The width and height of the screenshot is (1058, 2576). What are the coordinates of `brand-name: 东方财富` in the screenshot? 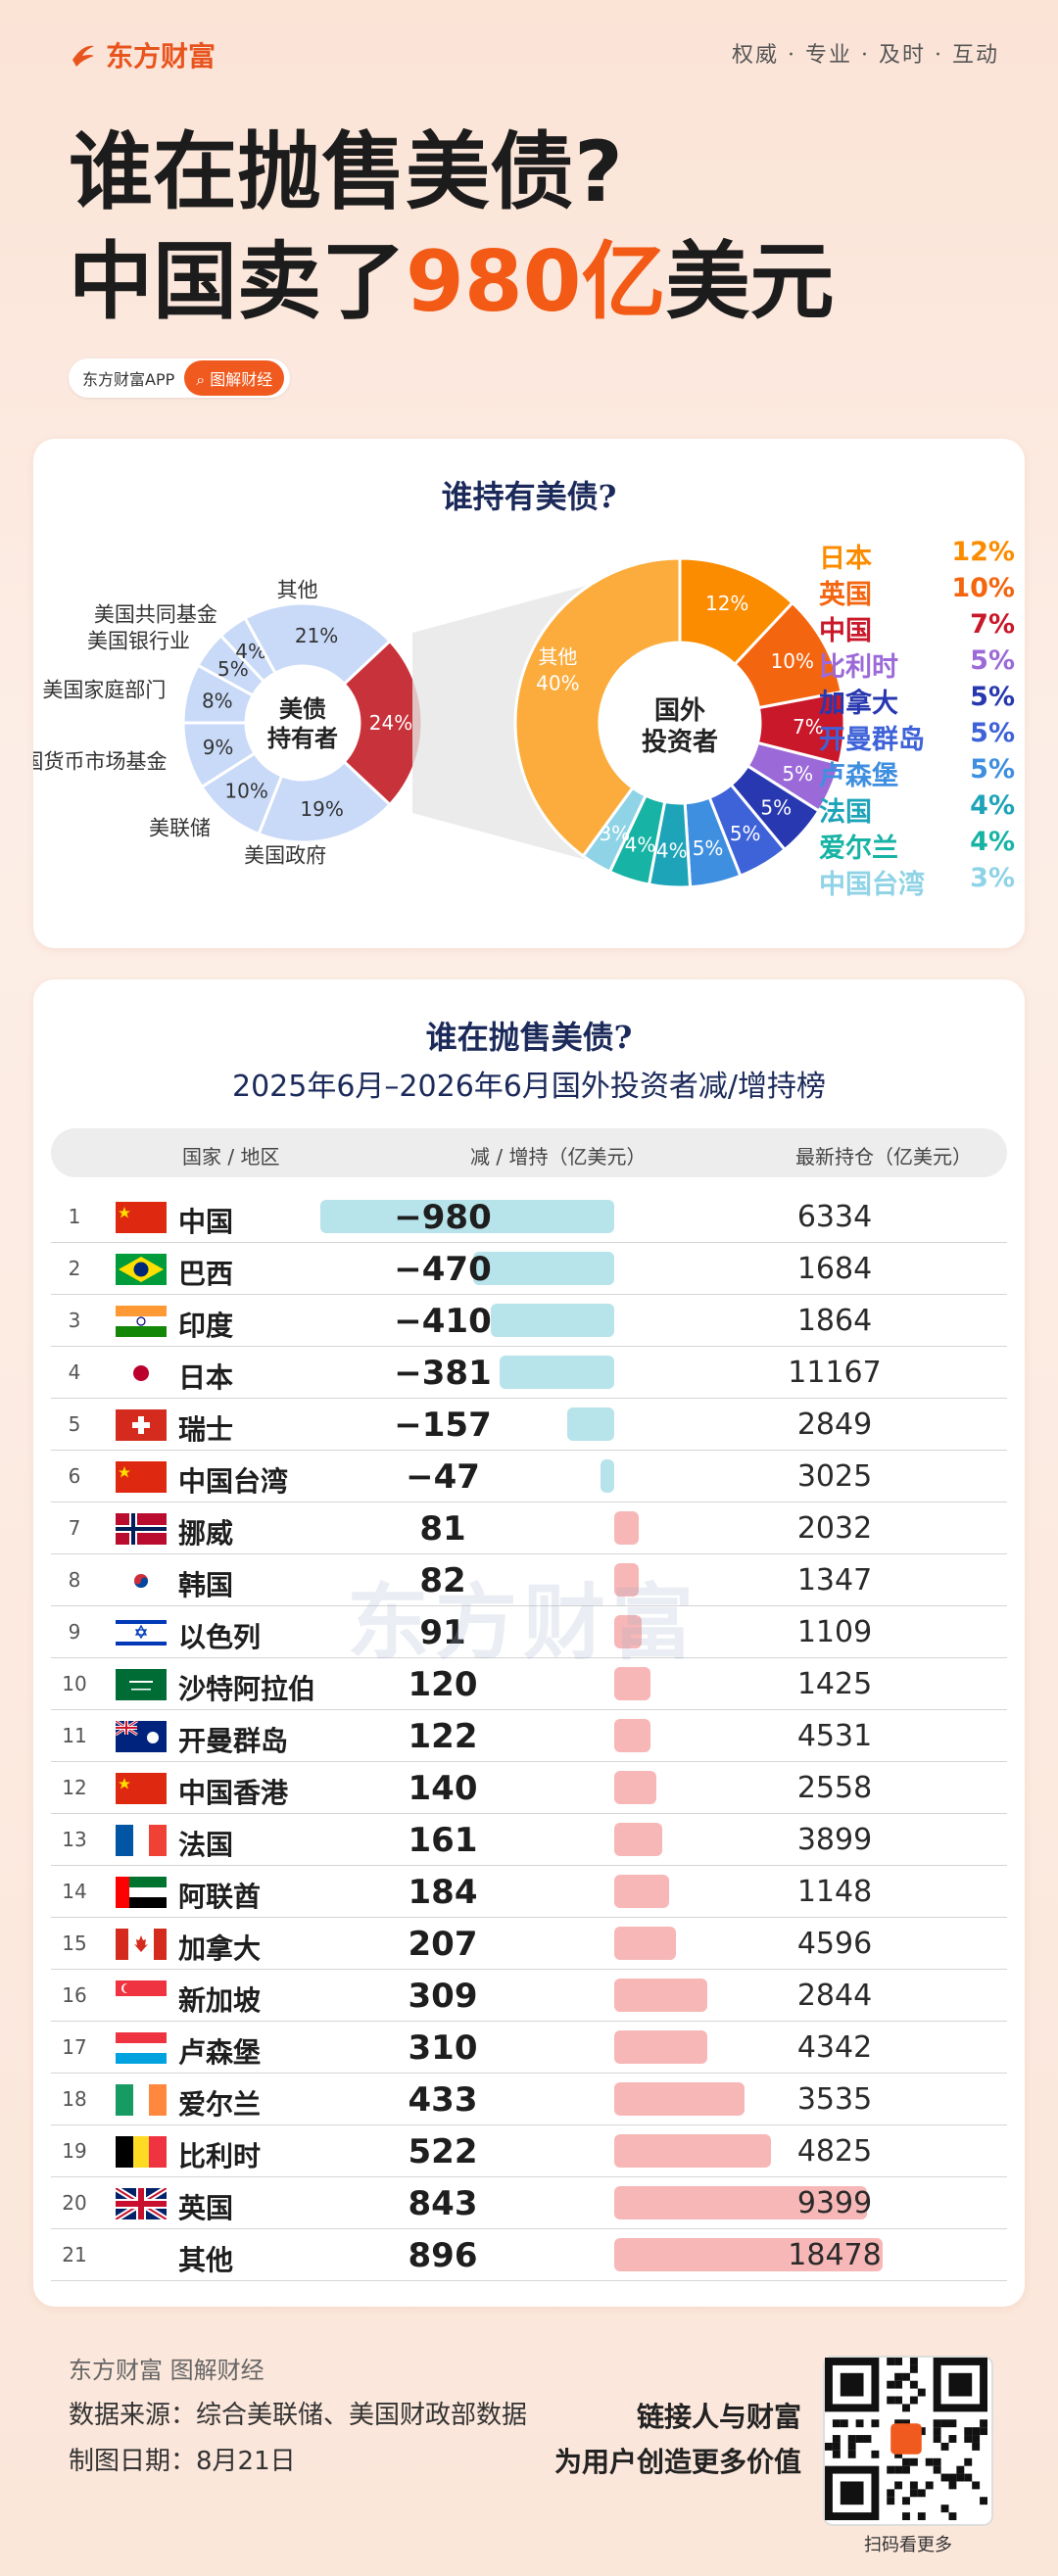 It's located at (161, 56).